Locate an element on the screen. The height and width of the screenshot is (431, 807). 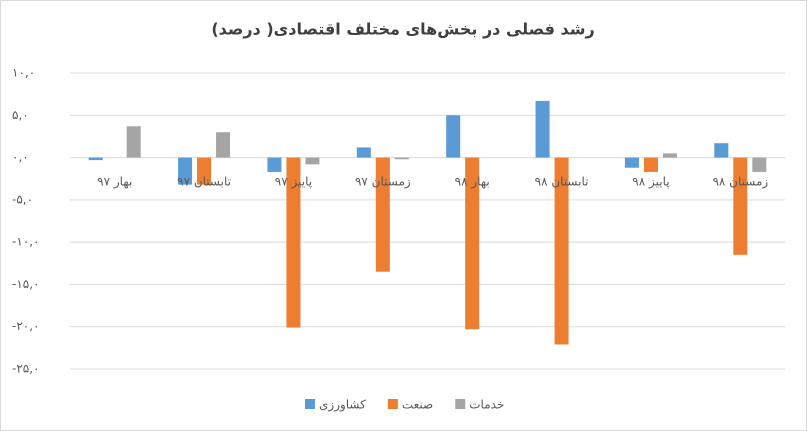
x-tick-label: تابستان ۹۷ is located at coordinates (204, 182).